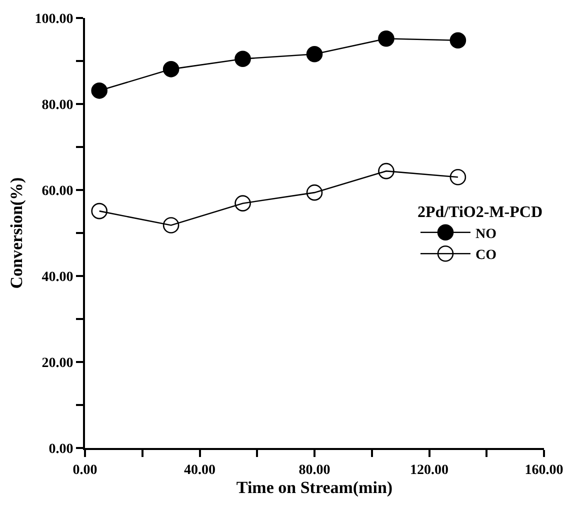 The image size is (575, 508). I want to click on y-tick-label: 80.00, so click(58, 105).